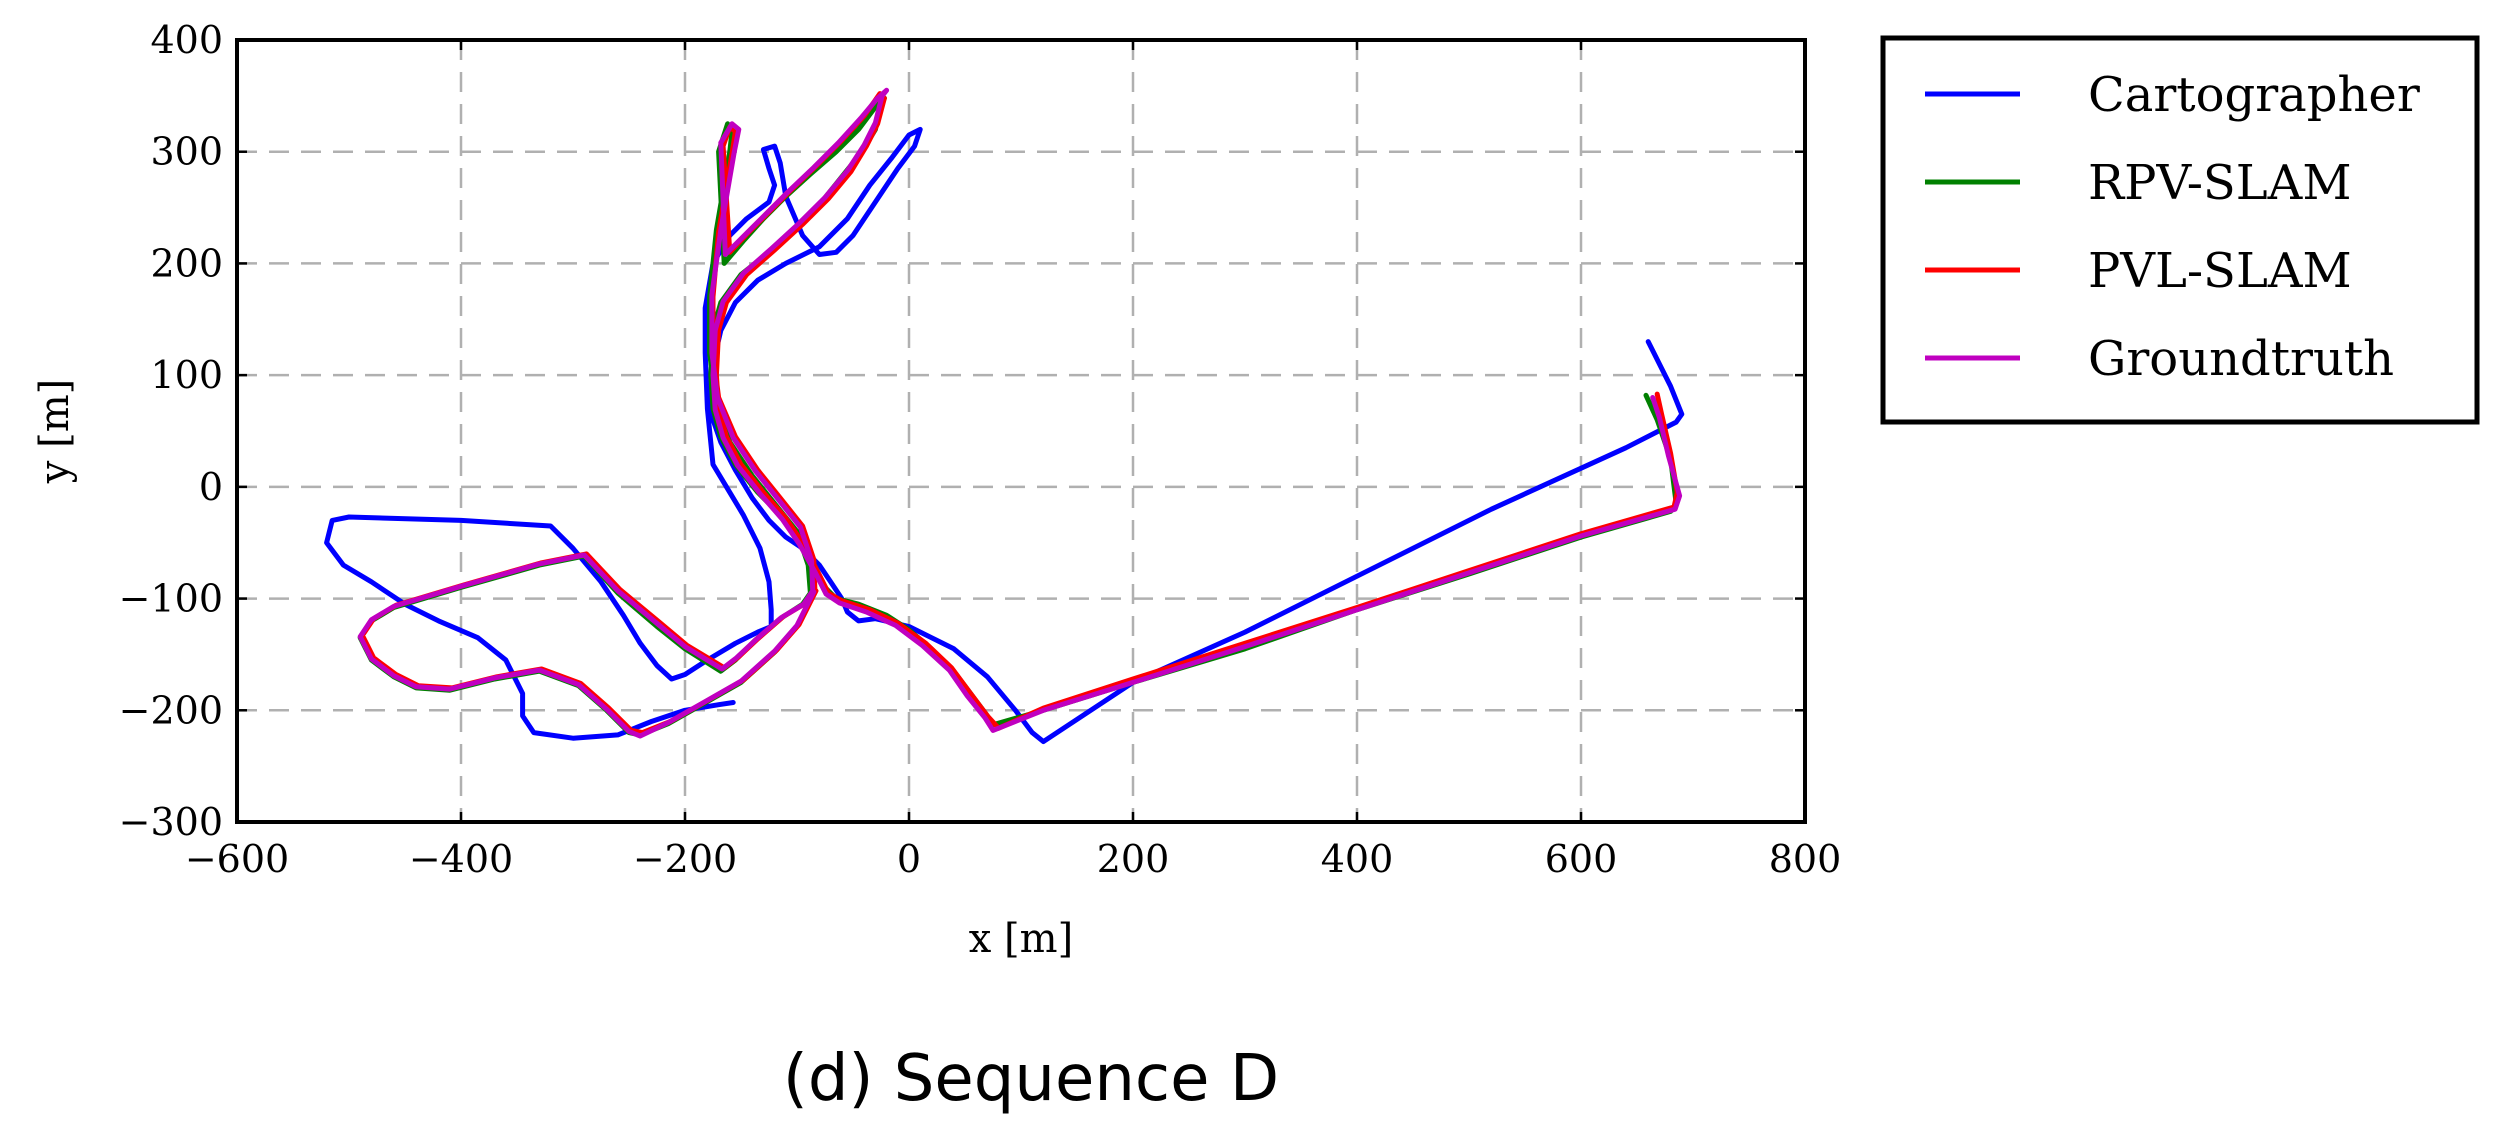 Image resolution: width=2506 pixels, height=1145 pixels. What do you see at coordinates (171, 822) in the screenshot?
I see `y-tick-label: −300` at bounding box center [171, 822].